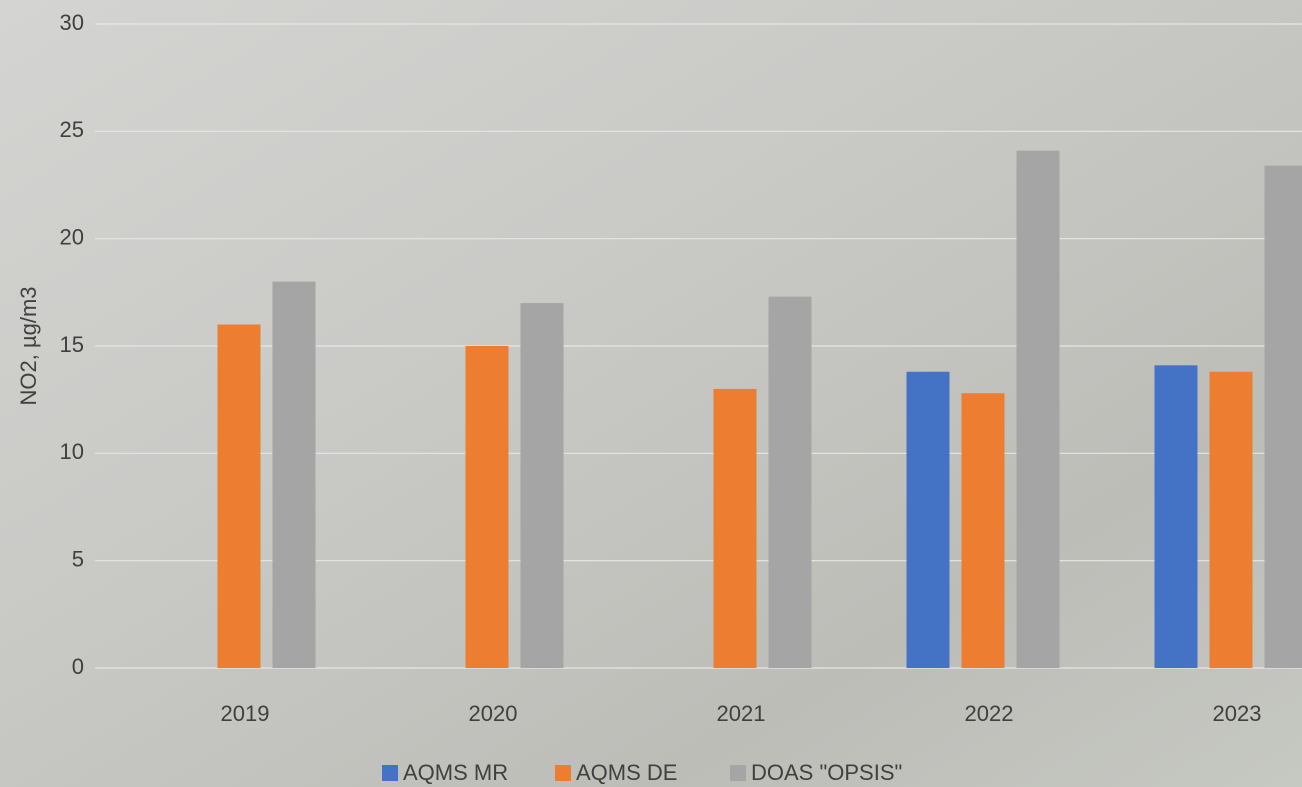 The width and height of the screenshot is (1302, 787). What do you see at coordinates (741, 713) in the screenshot?
I see `x-tick-label: 2021` at bounding box center [741, 713].